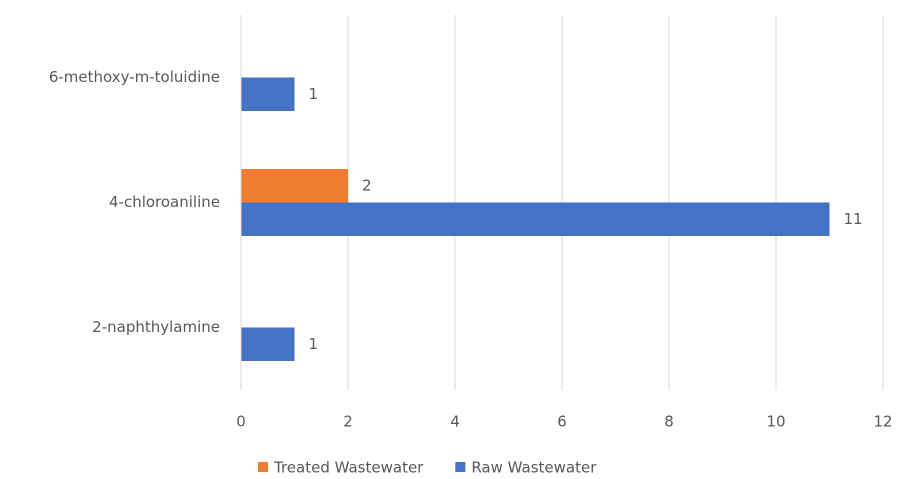  What do you see at coordinates (241, 422) in the screenshot?
I see `x-tick-label: 0` at bounding box center [241, 422].